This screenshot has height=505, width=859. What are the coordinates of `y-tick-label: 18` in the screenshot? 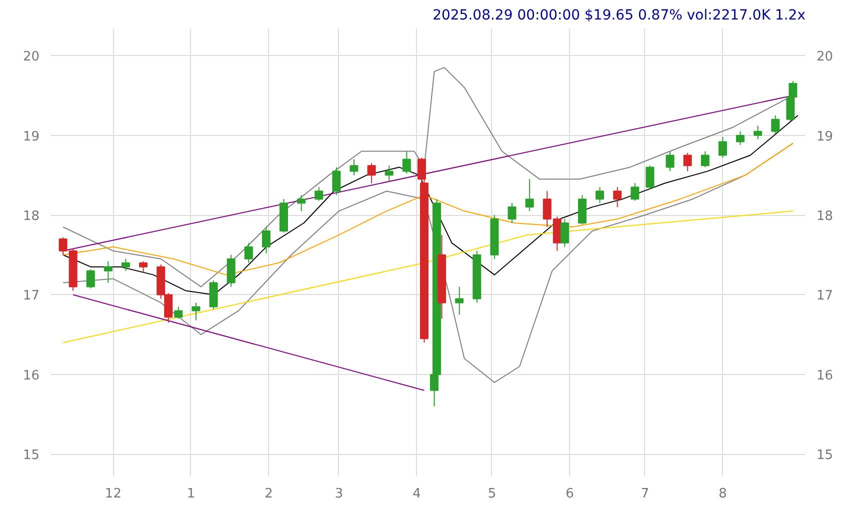 It's located at (31, 216).